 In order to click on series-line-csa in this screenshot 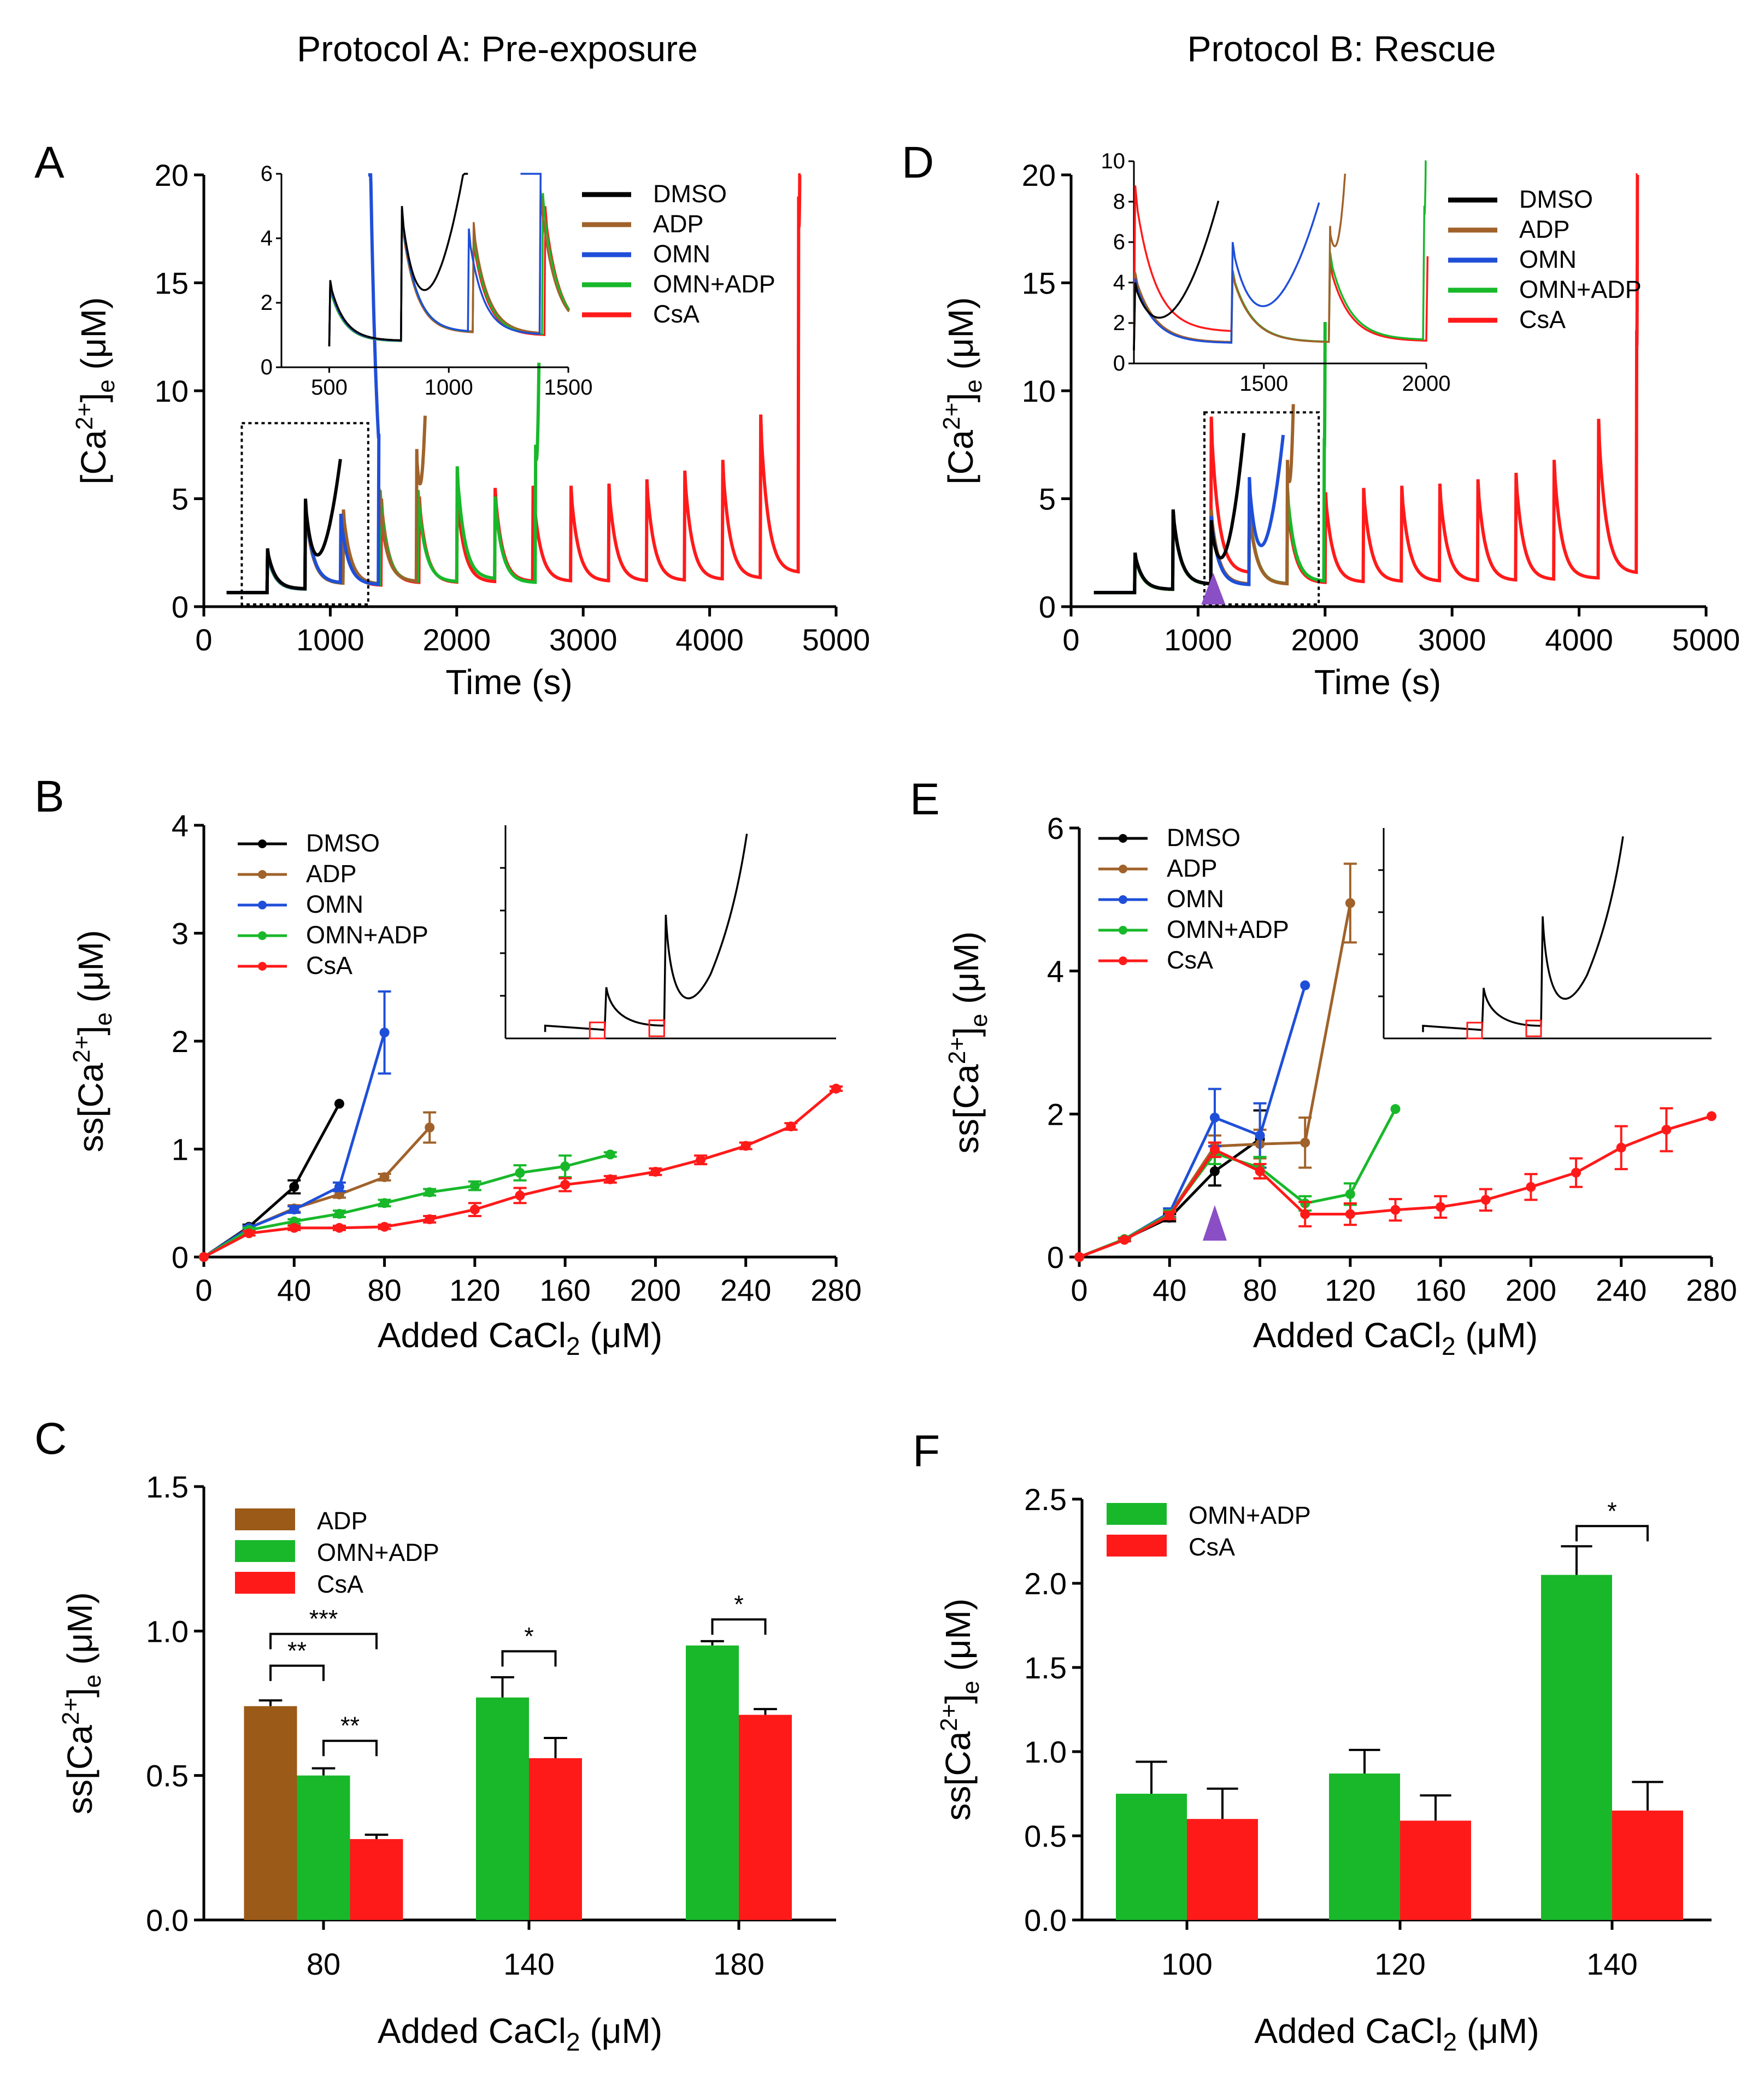, I will do `click(1395, 1186)`.